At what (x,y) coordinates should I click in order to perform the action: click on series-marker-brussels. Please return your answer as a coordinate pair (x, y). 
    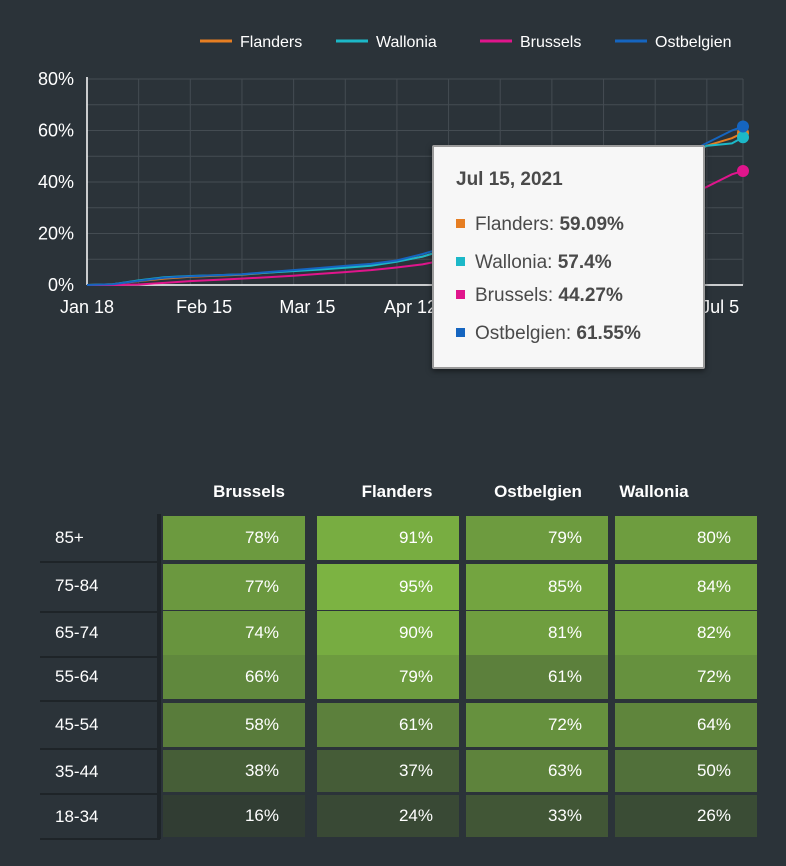
    Looking at the image, I should click on (743, 171).